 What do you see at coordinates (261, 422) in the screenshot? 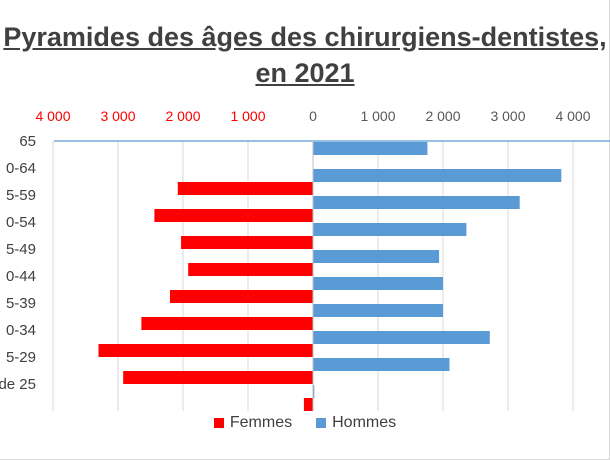
I see `legend-label-femmes: Femmes` at bounding box center [261, 422].